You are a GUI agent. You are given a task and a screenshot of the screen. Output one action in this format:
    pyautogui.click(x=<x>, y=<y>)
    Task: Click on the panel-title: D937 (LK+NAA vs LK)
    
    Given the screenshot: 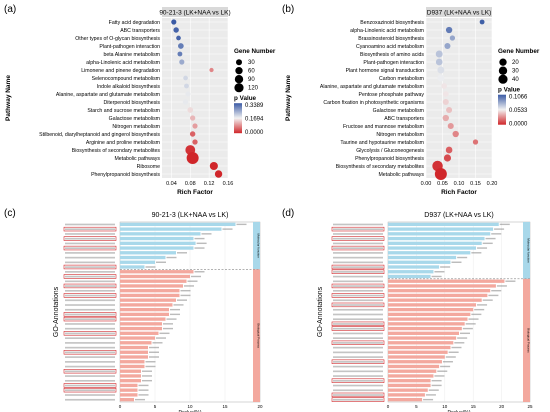 What is the action you would take?
    pyautogui.click(x=458, y=215)
    